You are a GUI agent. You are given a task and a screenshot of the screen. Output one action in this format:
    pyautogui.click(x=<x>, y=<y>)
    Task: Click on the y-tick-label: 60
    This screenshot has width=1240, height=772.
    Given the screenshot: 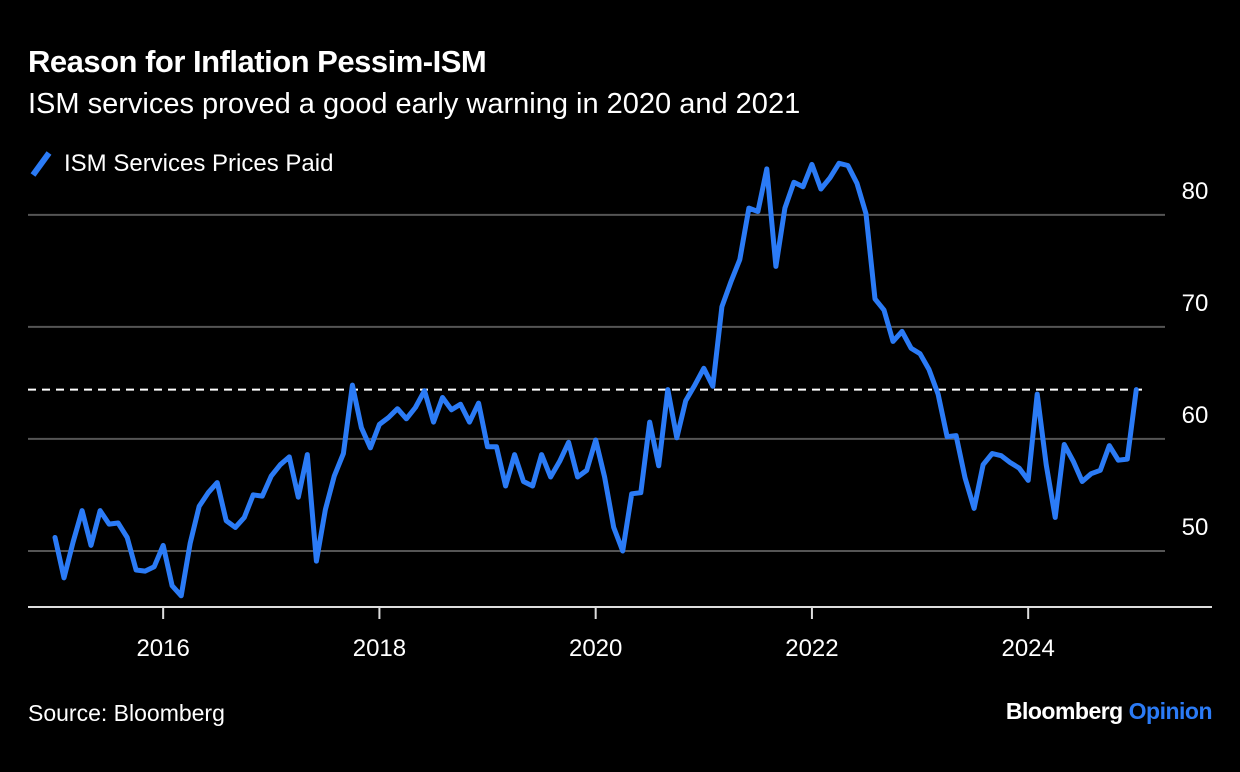 What is the action you would take?
    pyautogui.click(x=1195, y=415)
    